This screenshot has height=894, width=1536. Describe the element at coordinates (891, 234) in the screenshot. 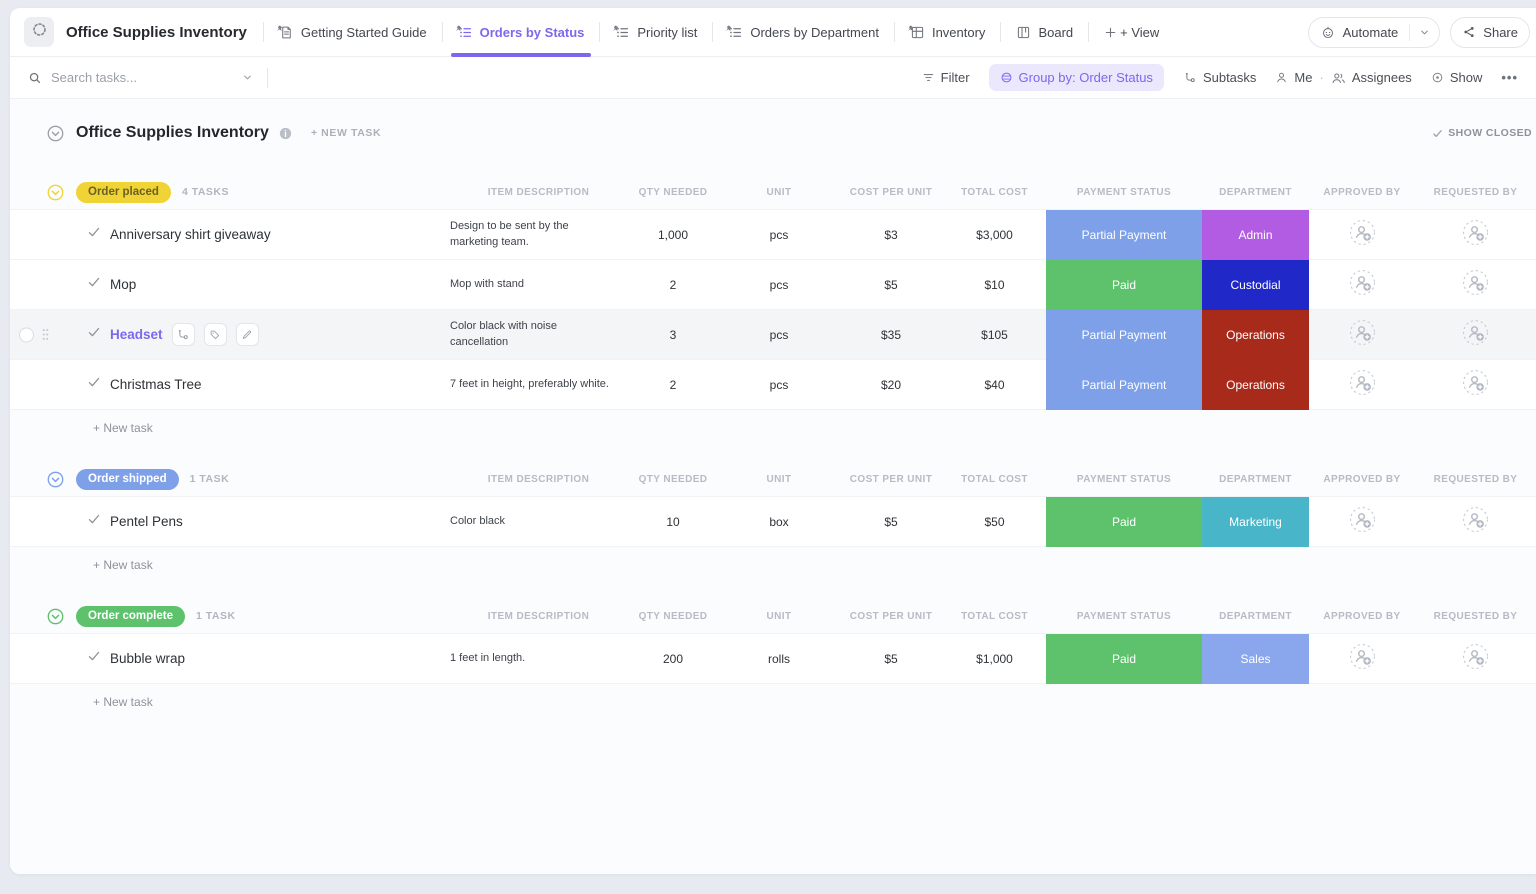

I see `cost-per-unit-cell: $3` at that location.